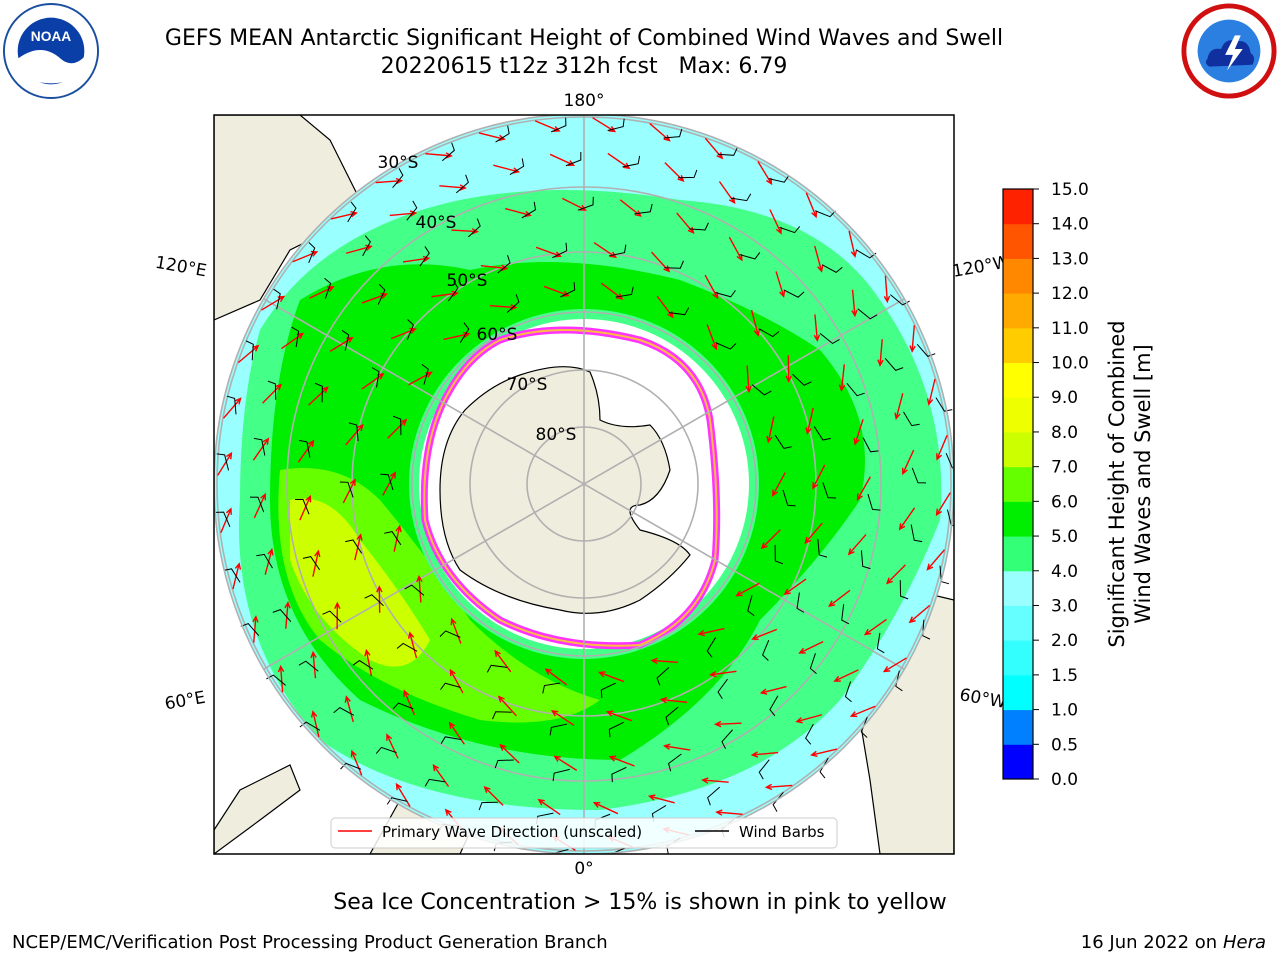  I want to click on lon-label-bottom: 0°, so click(583, 869).